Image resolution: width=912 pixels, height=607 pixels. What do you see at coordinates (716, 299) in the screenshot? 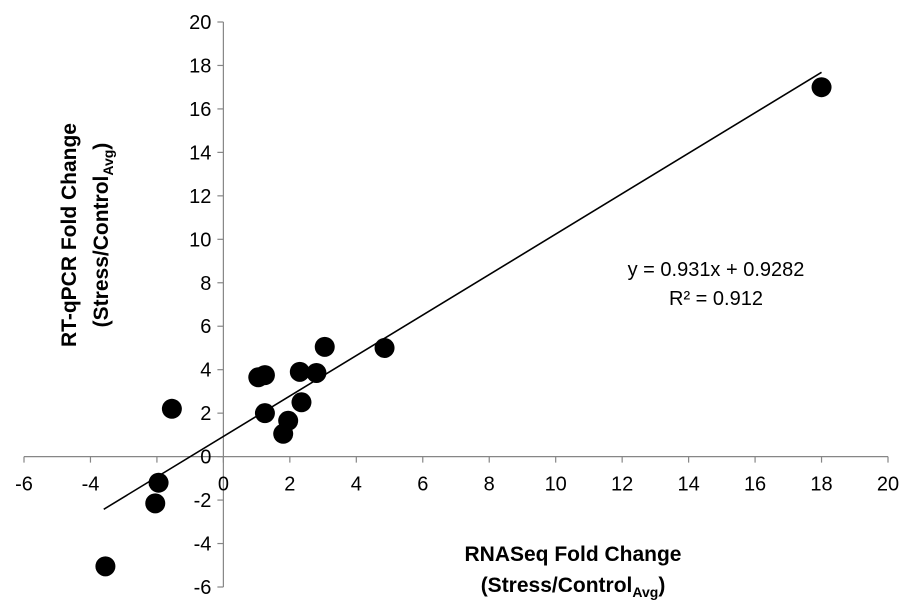
I see `r-squared-label: R² = 0.912` at bounding box center [716, 299].